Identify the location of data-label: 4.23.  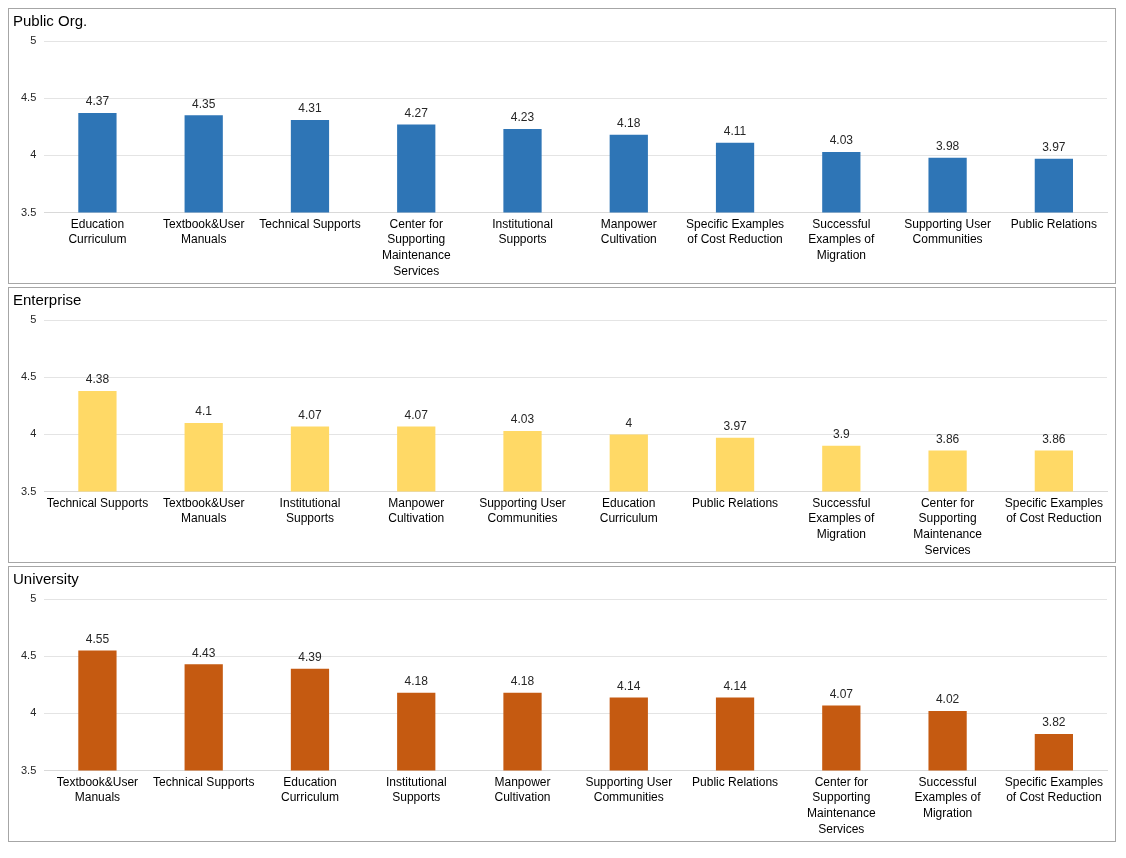
(522, 117).